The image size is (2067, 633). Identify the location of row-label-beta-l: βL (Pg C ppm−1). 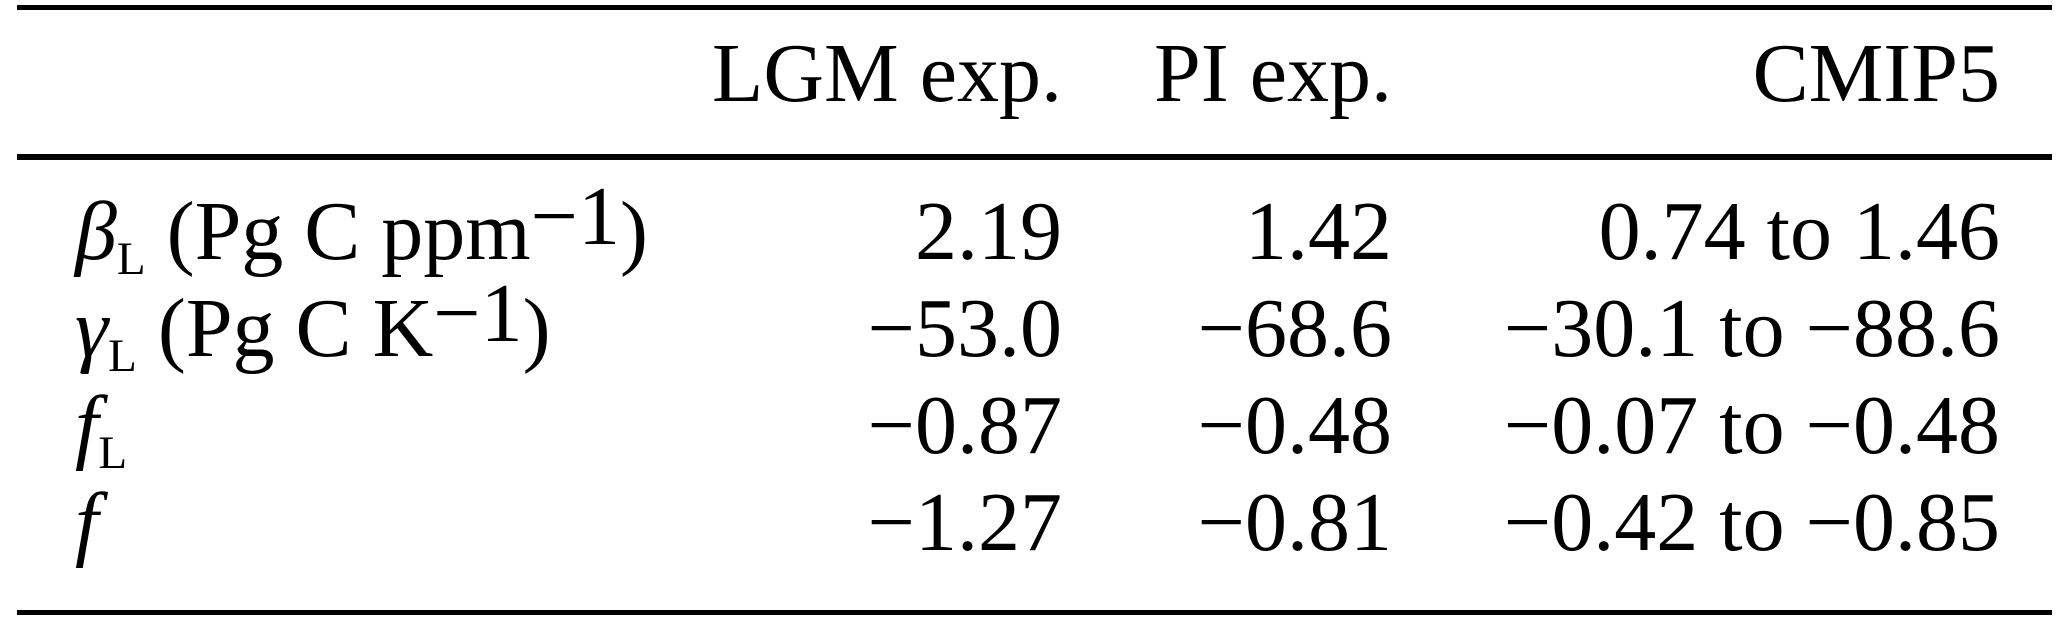
(332, 228).